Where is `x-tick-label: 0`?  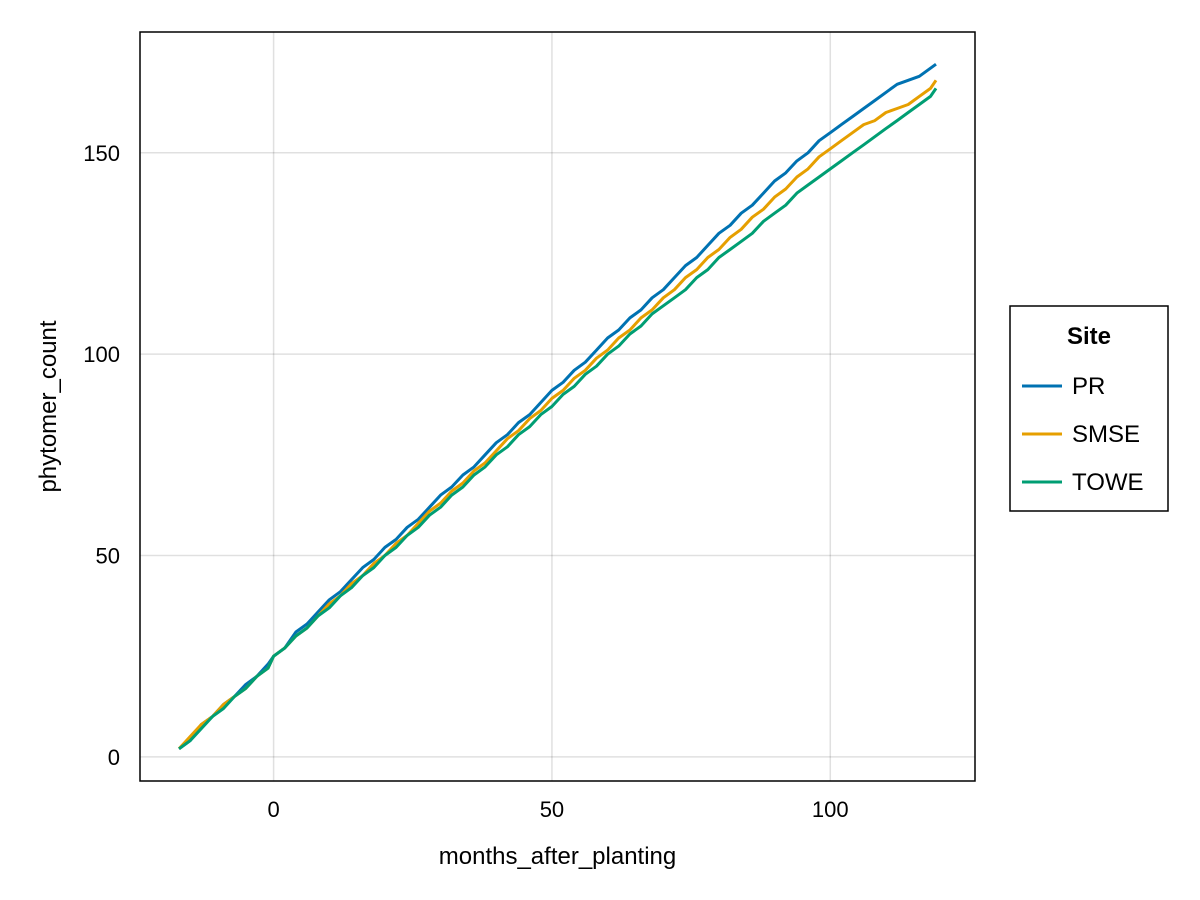 x-tick-label: 0 is located at coordinates (273, 809).